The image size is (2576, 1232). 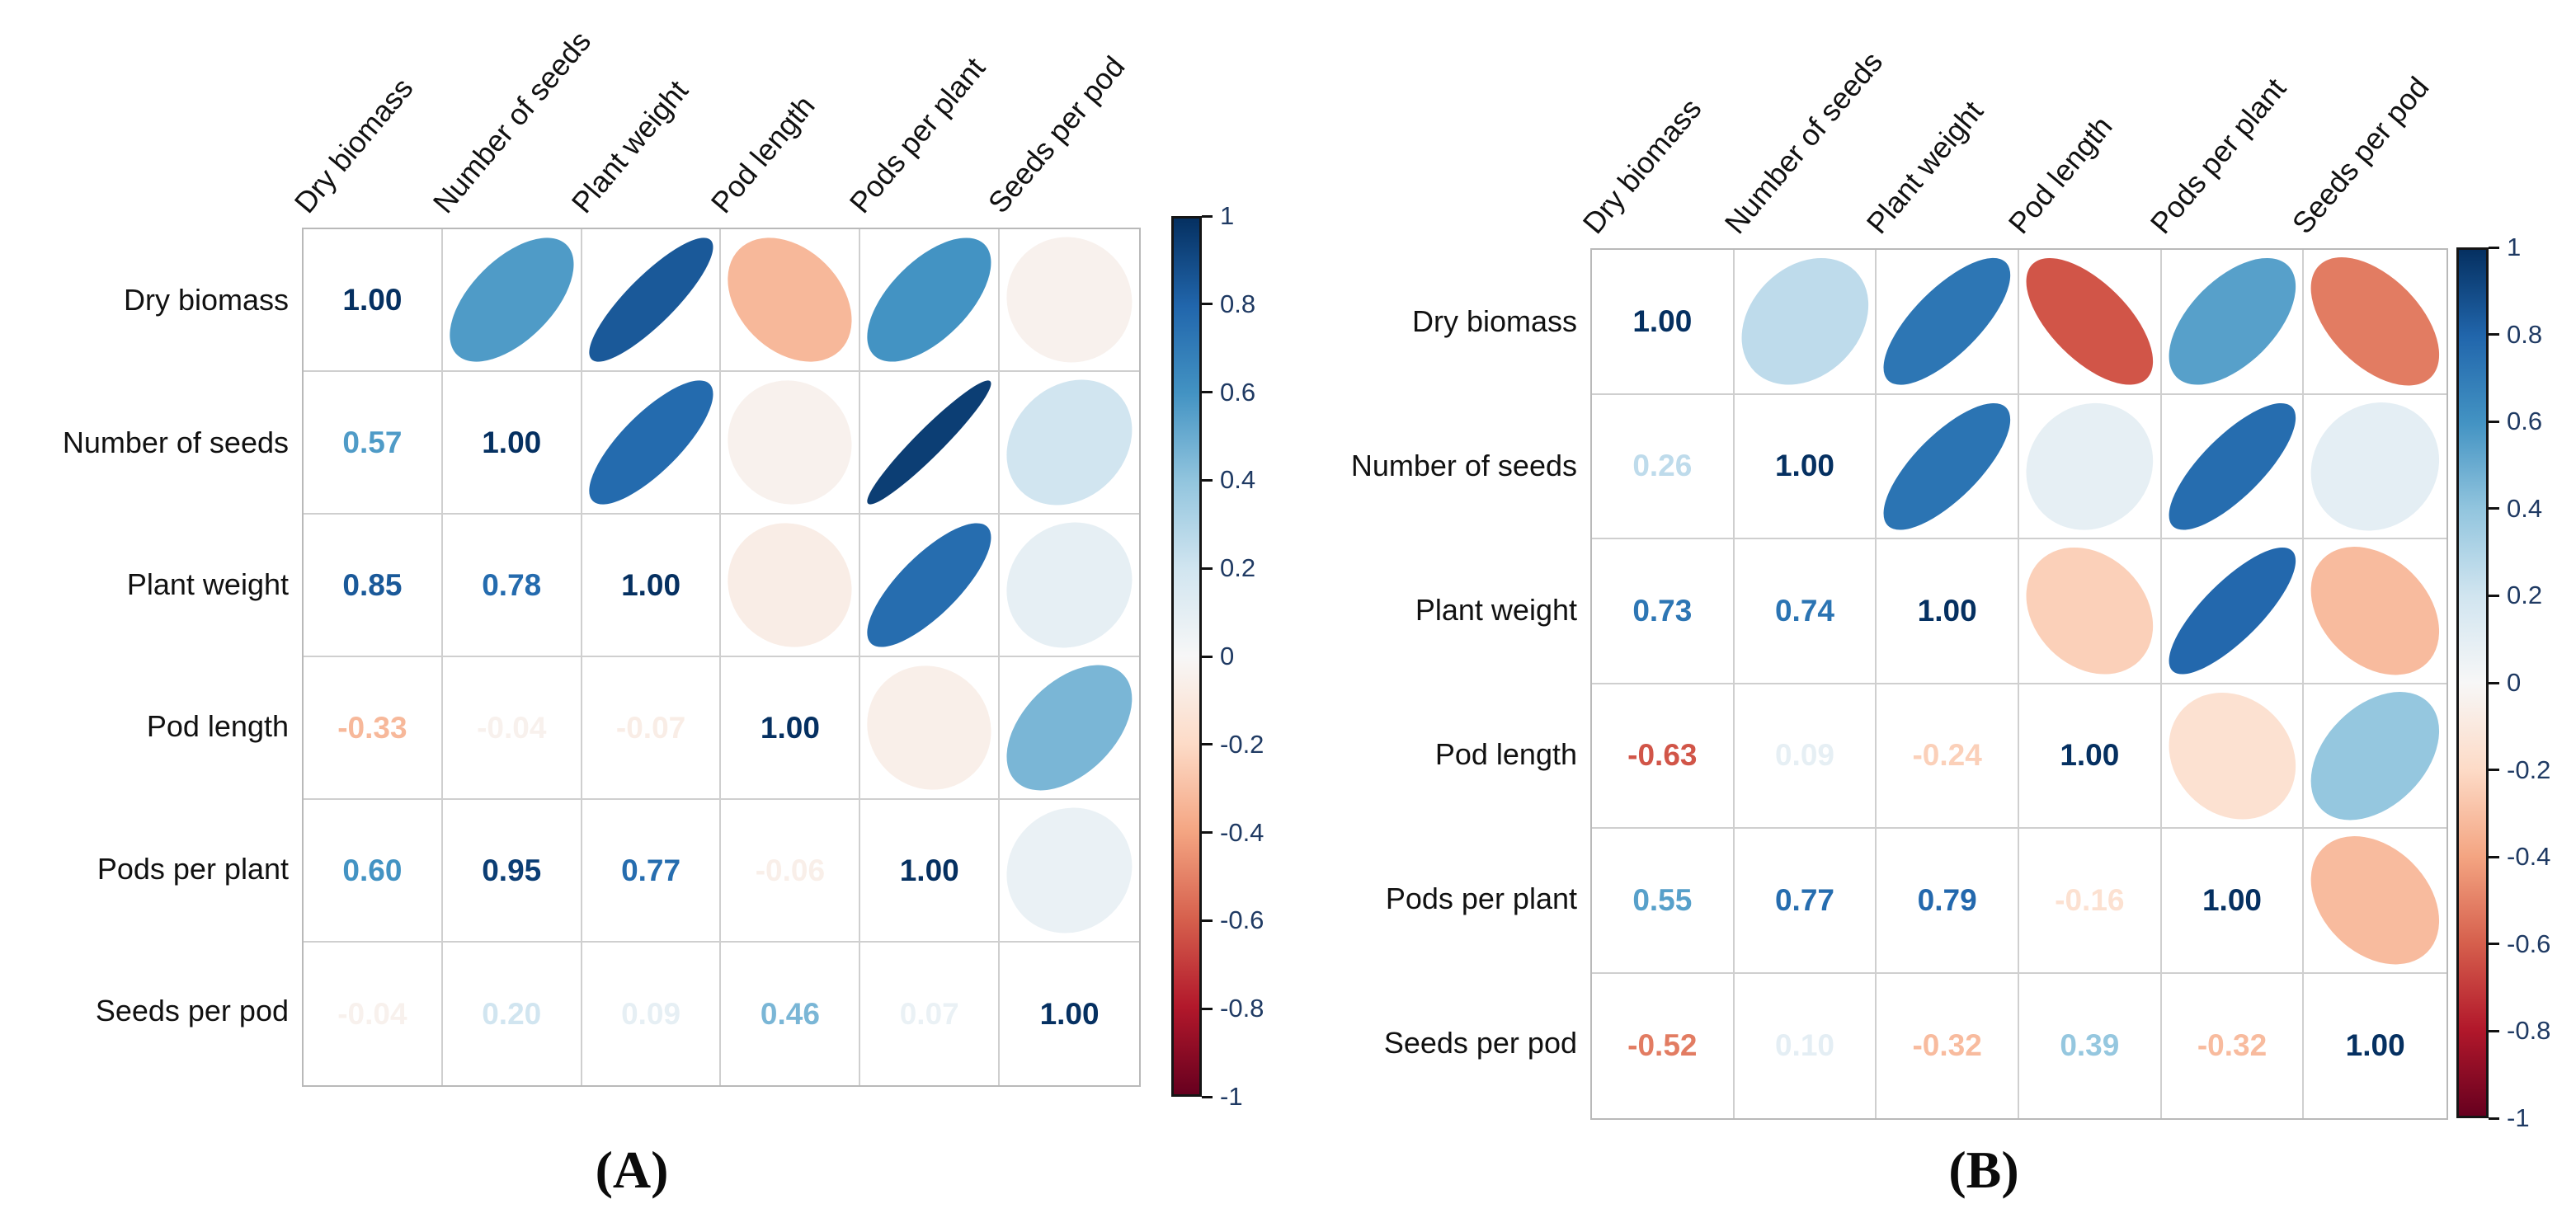 What do you see at coordinates (1238, 568) in the screenshot?
I see `colorbar-tick-label: 0.2` at bounding box center [1238, 568].